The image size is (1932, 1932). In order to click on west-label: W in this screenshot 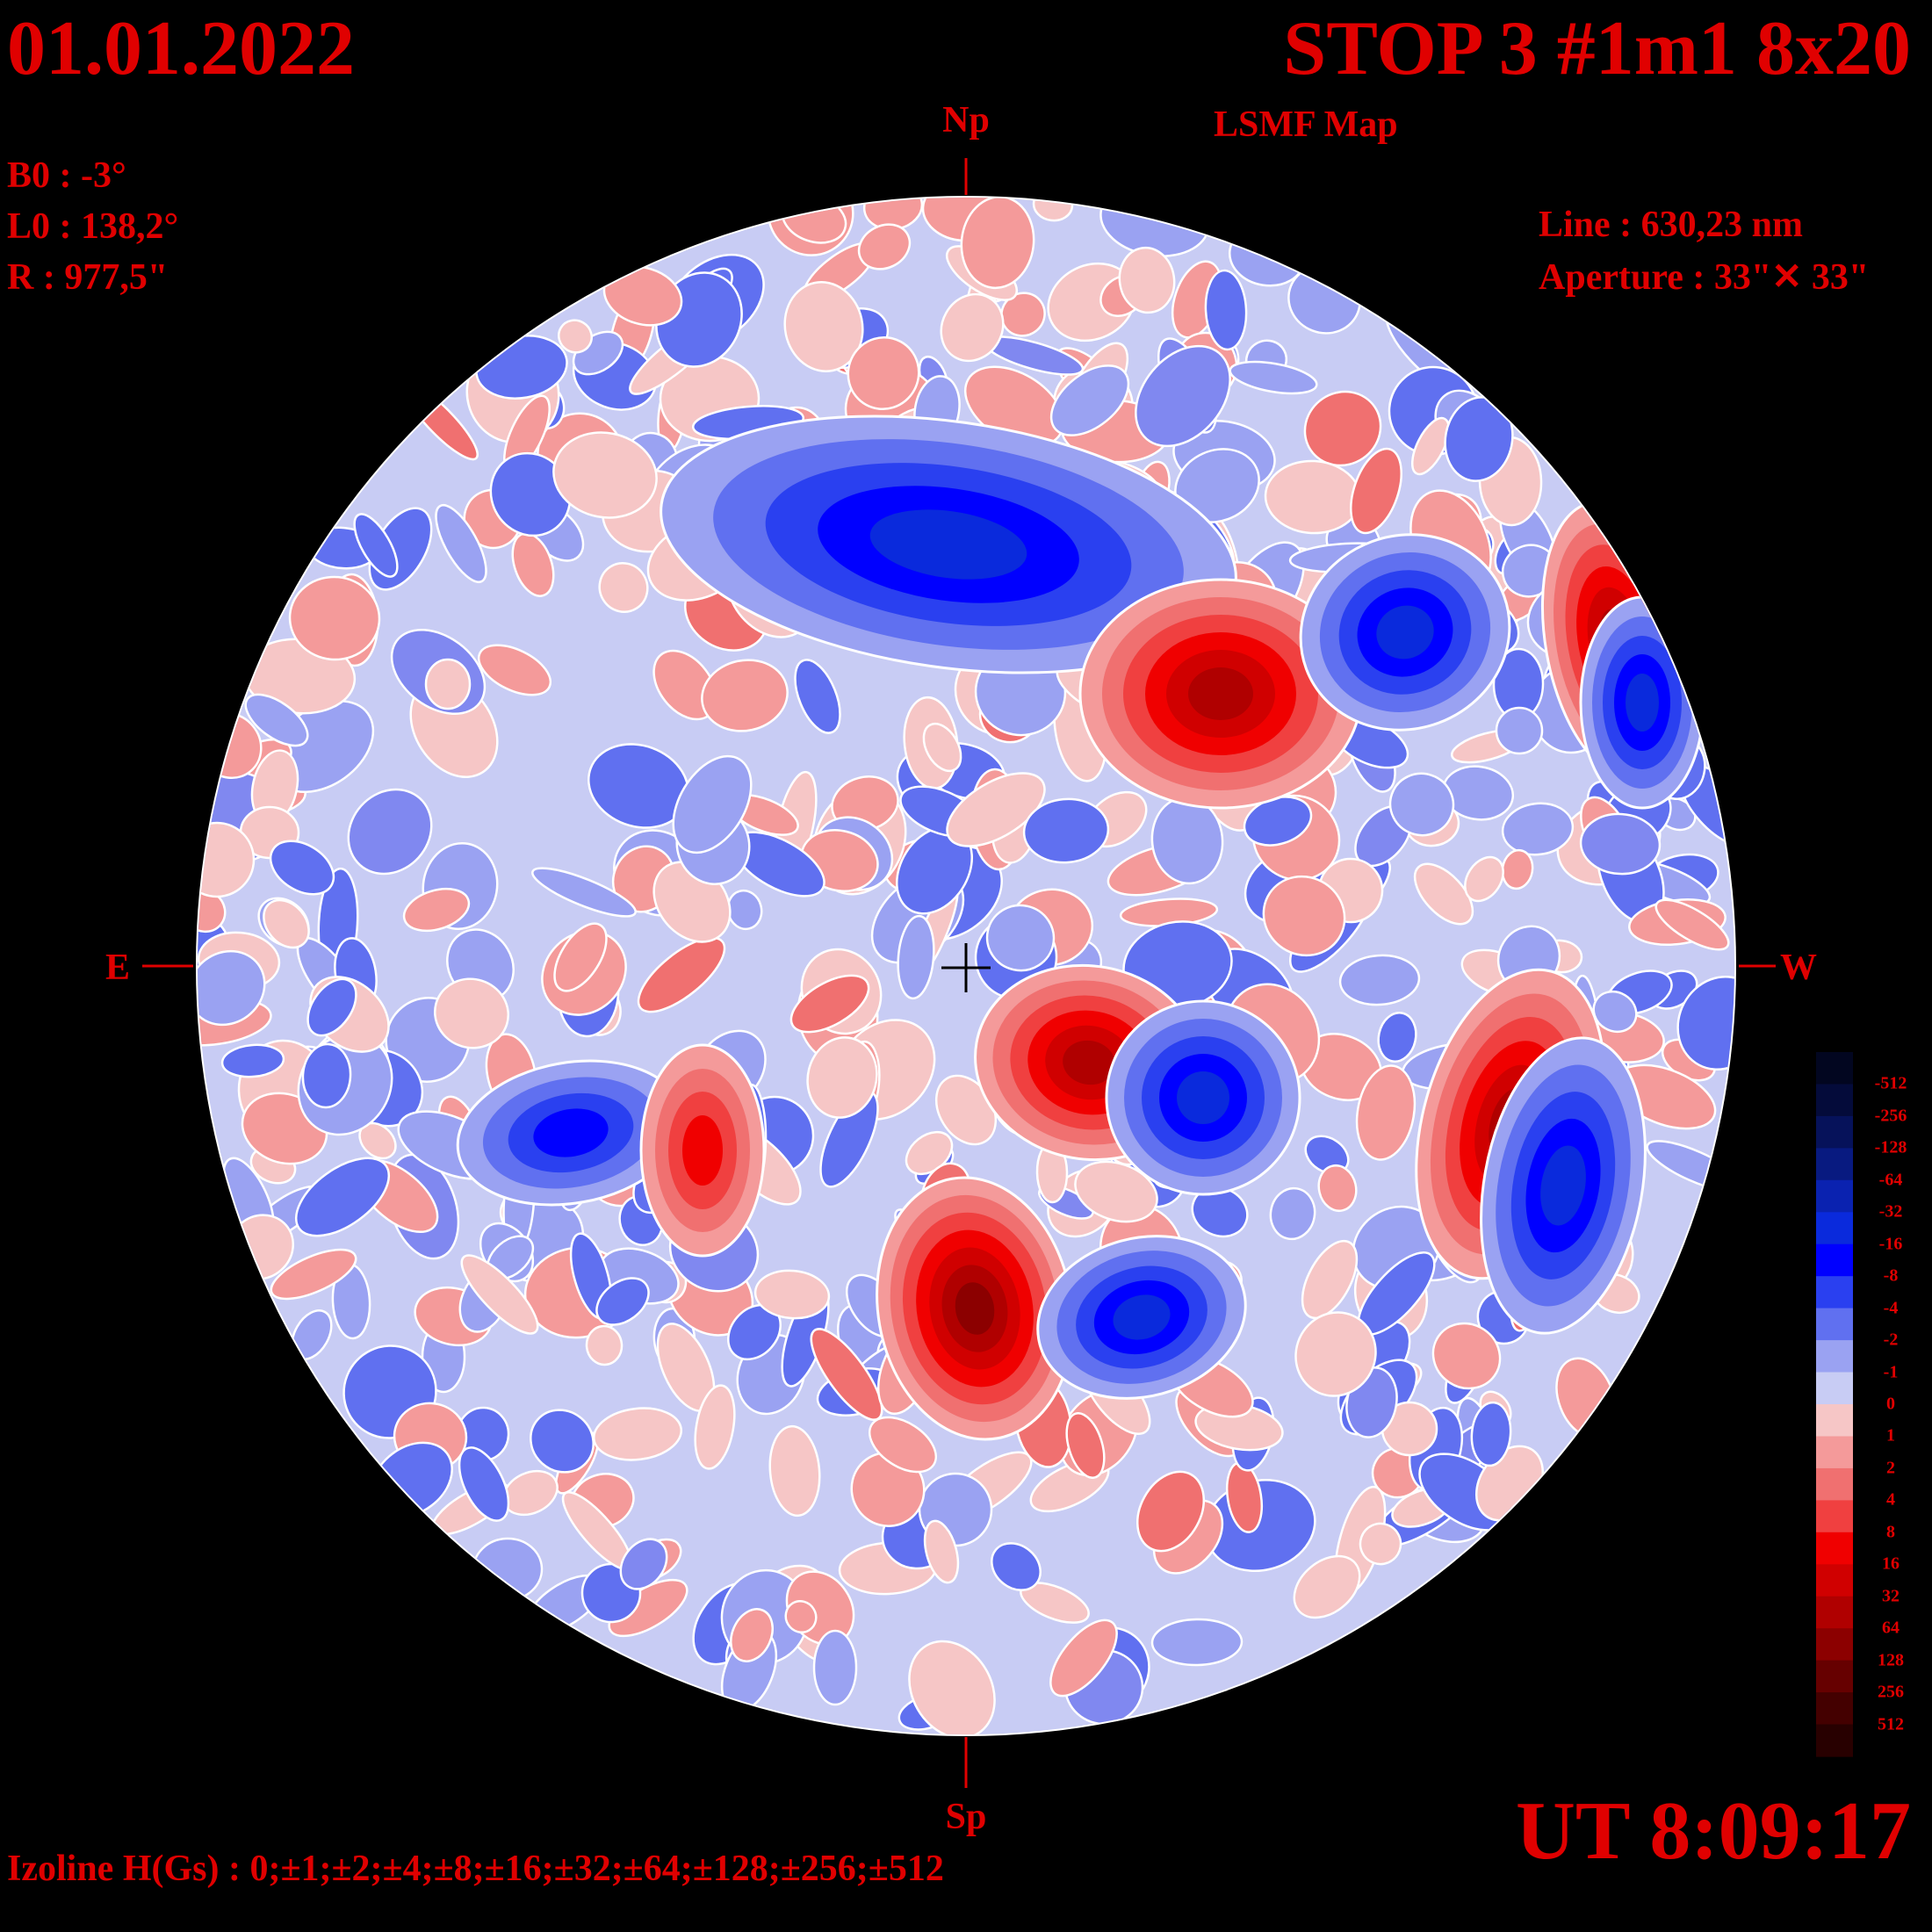, I will do `click(1798, 968)`.